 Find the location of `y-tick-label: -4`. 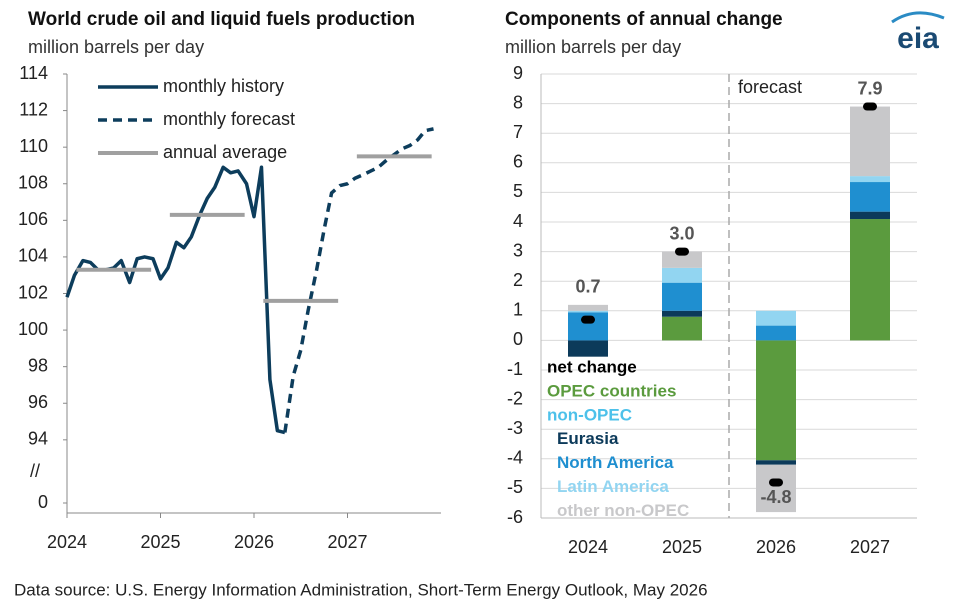

y-tick-label: -4 is located at coordinates (515, 458).